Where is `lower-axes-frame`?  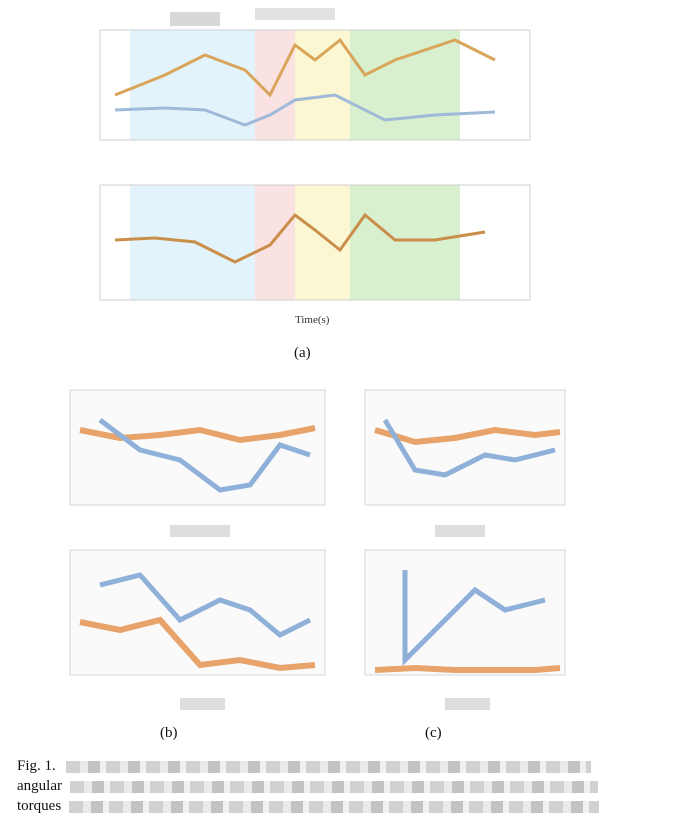 lower-axes-frame is located at coordinates (315, 242).